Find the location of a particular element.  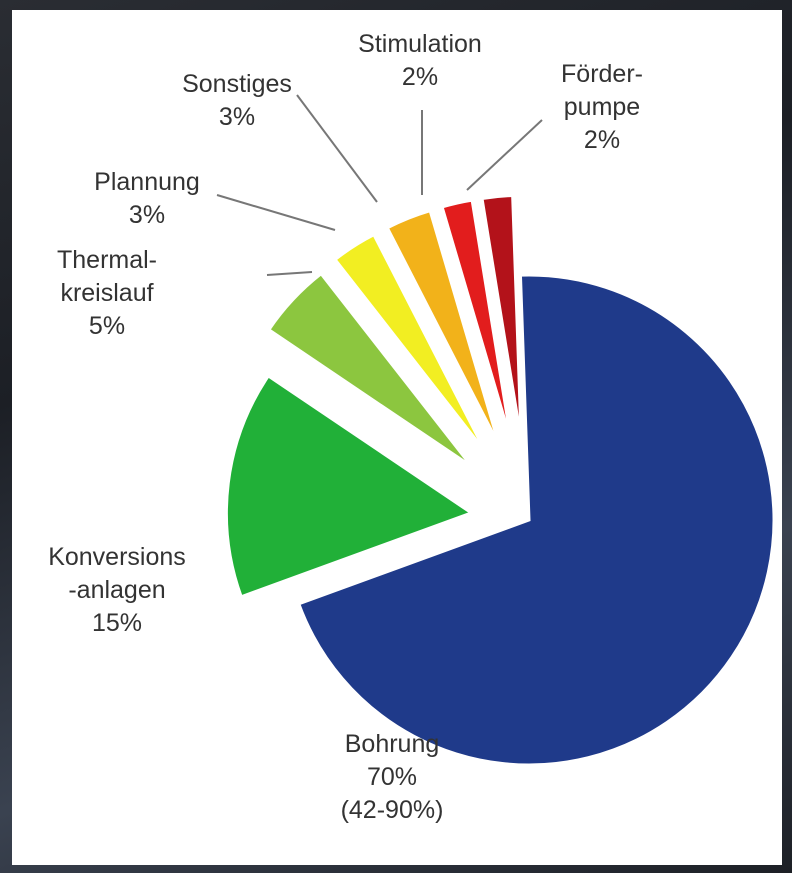

slice-label-1: Bohrung 70% (42-90%) is located at coordinates (392, 777).